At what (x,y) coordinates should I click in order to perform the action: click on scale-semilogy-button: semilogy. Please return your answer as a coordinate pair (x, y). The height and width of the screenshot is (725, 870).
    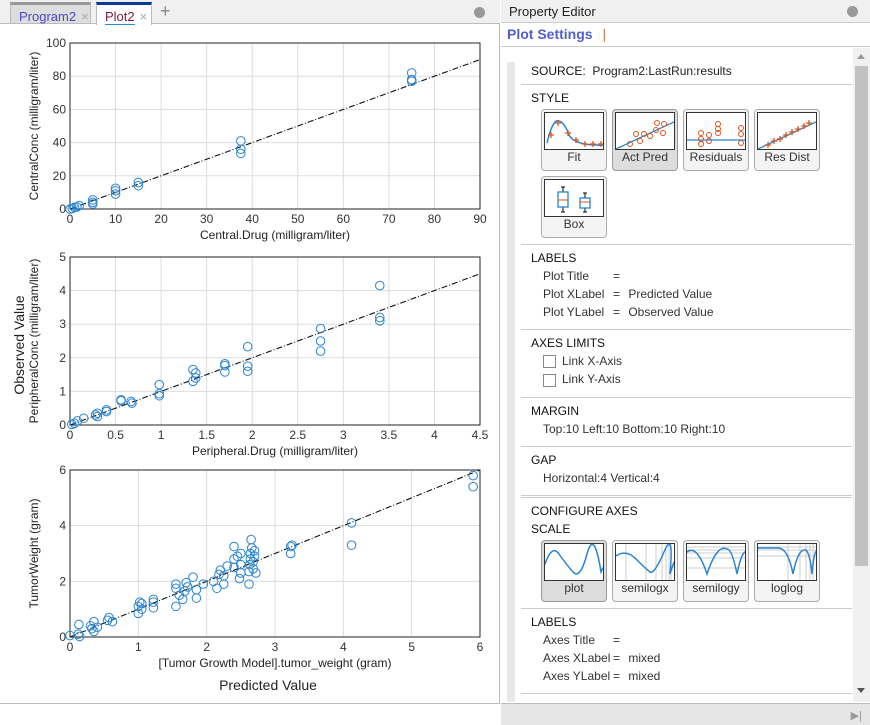
    Looking at the image, I should click on (716, 570).